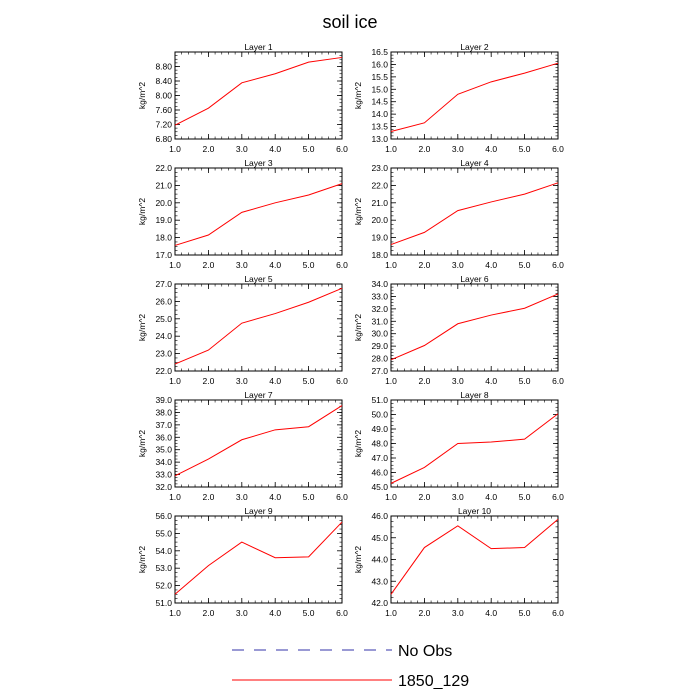 The image size is (700, 700). Describe the element at coordinates (163, 319) in the screenshot. I see `y-tick-label: 25.0` at that location.